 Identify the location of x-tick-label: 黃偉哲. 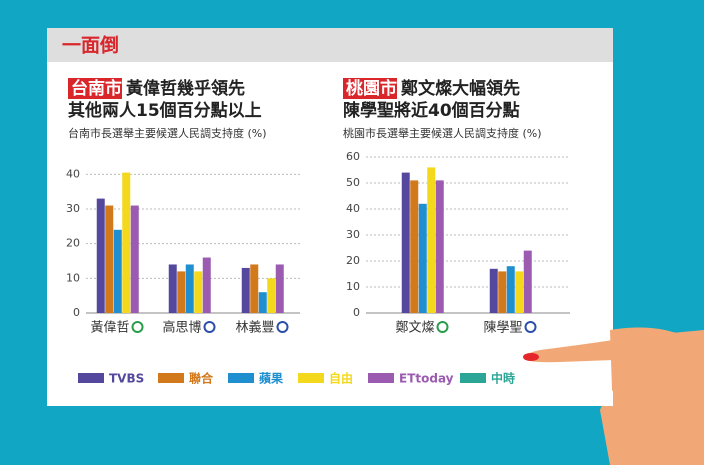
(109, 328).